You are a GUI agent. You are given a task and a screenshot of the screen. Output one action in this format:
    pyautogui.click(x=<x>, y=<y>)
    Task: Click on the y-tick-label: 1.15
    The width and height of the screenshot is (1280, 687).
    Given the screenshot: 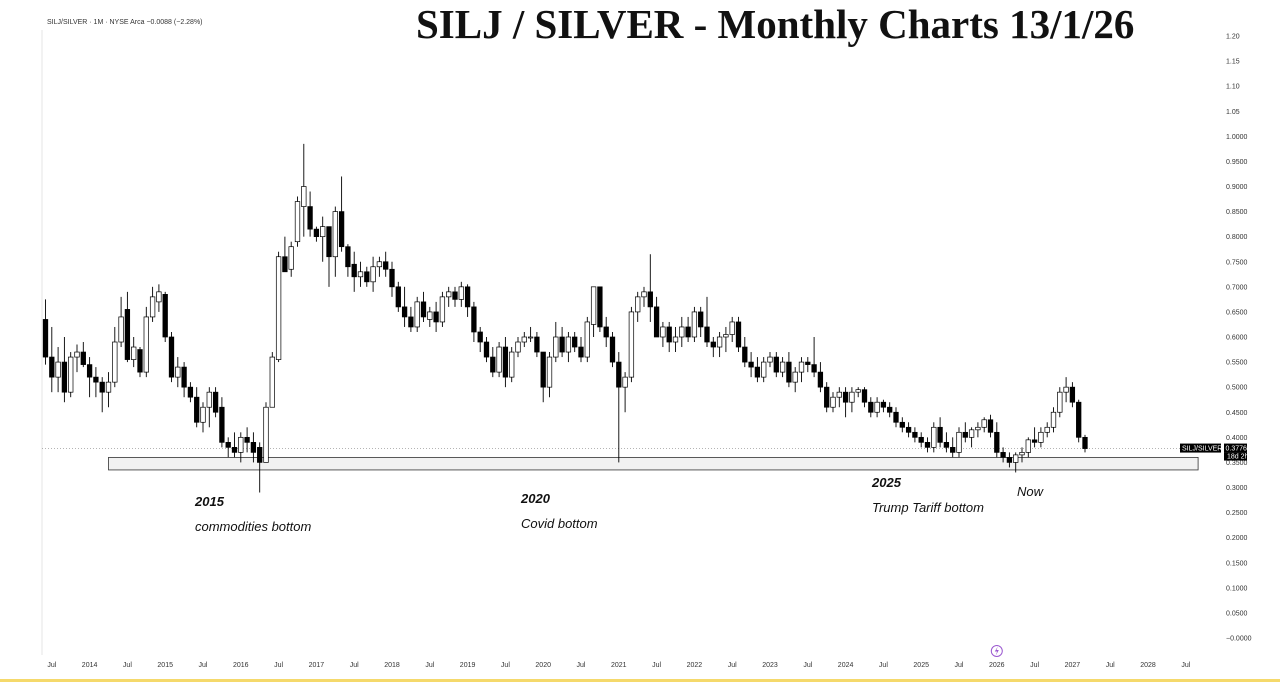 What is the action you would take?
    pyautogui.click(x=1233, y=62)
    